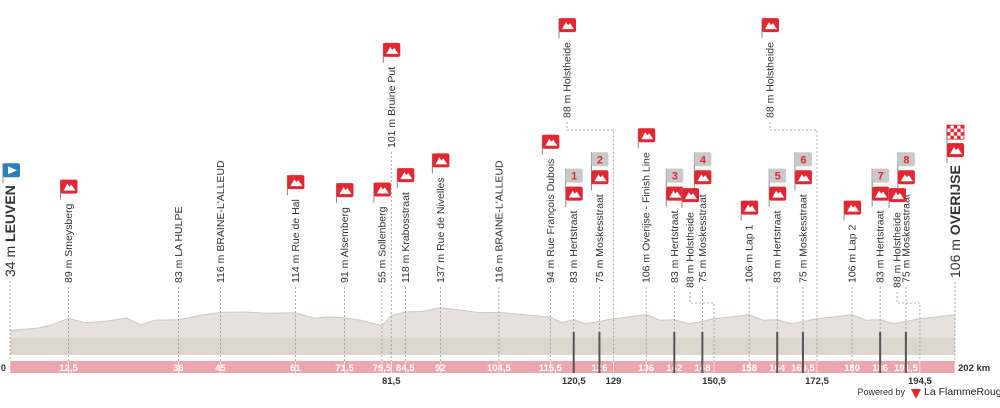 The height and width of the screenshot is (408, 1000). Describe the element at coordinates (344, 368) in the screenshot. I see `x-tick-label: 71,5` at that location.